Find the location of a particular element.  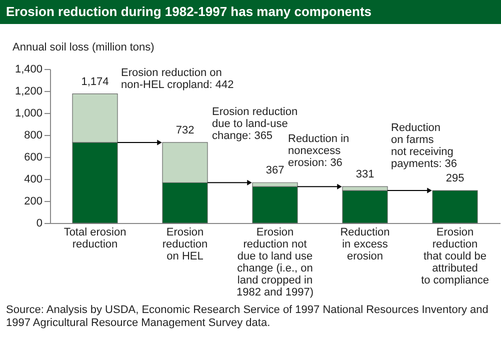

x-tick-label: Reduction in excess erosion is located at coordinates (365, 244).